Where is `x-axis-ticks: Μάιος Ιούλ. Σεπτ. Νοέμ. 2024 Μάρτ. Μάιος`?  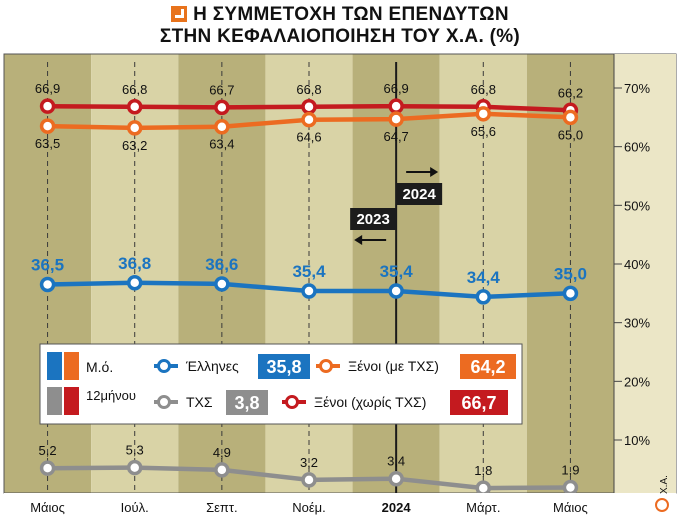
x-axis-ticks: Μάιος Ιούλ. Σεπτ. Νοέμ. 2024 Μάρτ. Μάιος is located at coordinates (340, 508).